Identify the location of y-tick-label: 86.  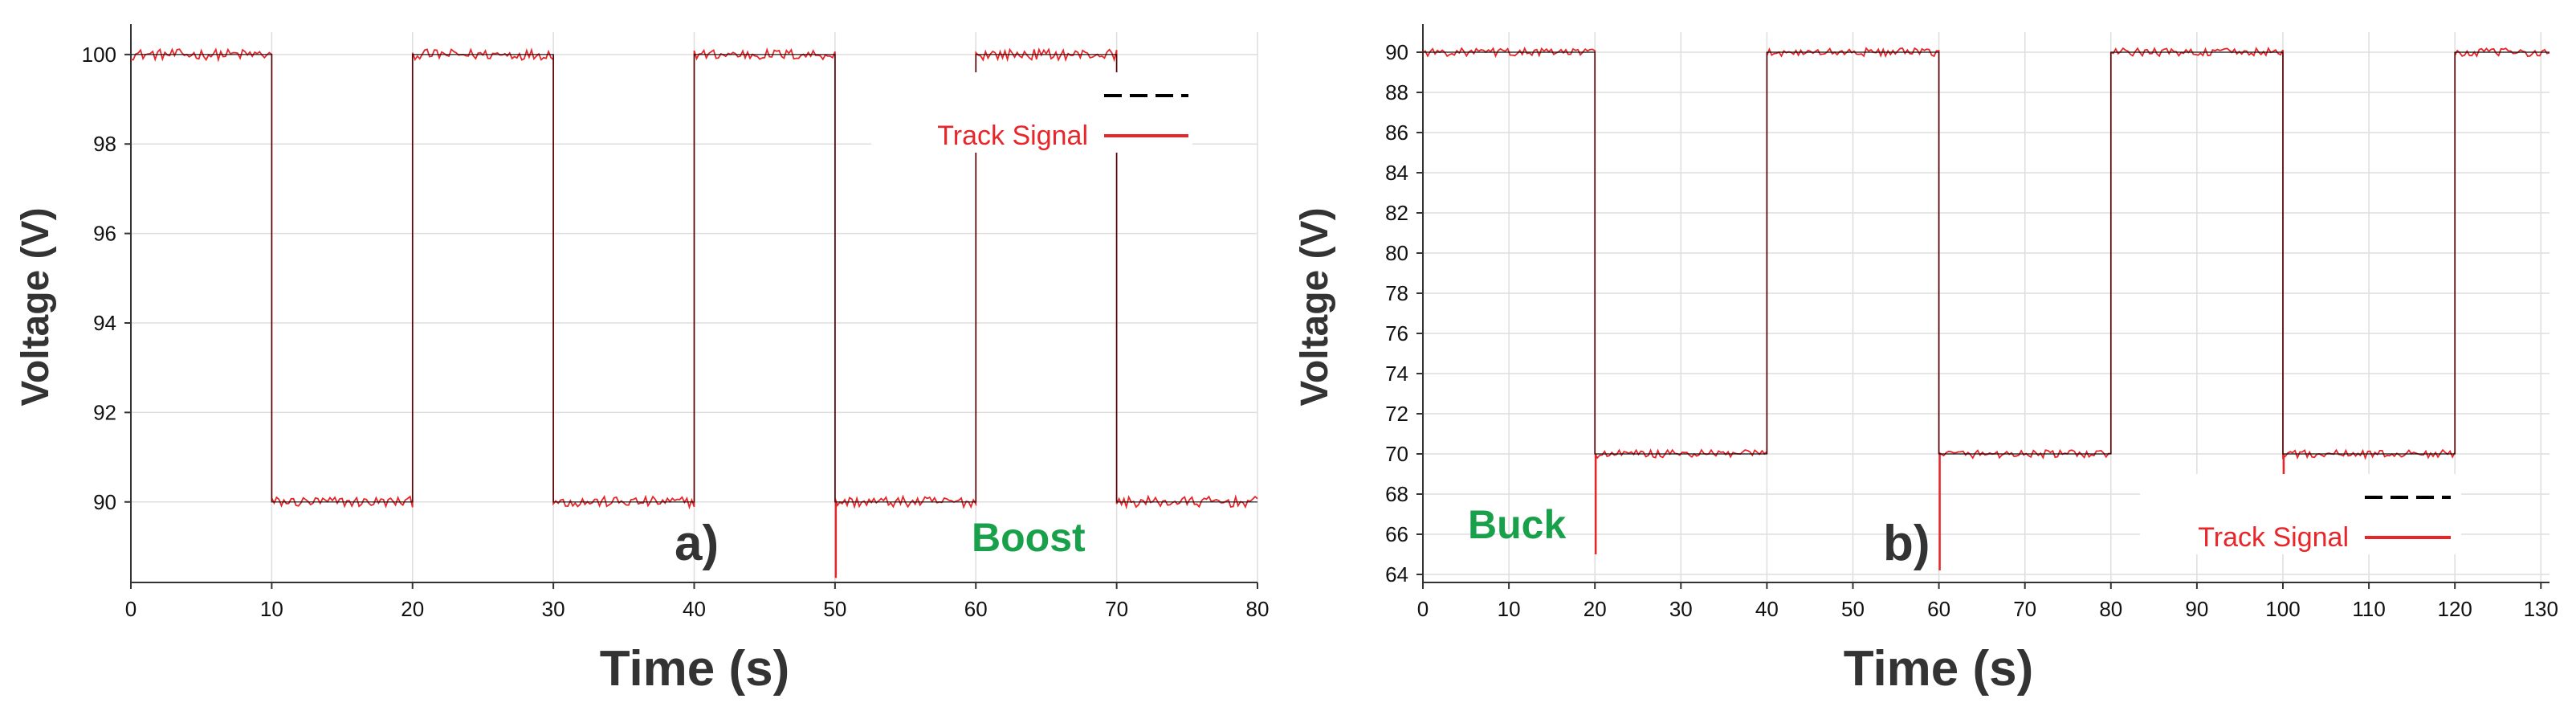
(1396, 133).